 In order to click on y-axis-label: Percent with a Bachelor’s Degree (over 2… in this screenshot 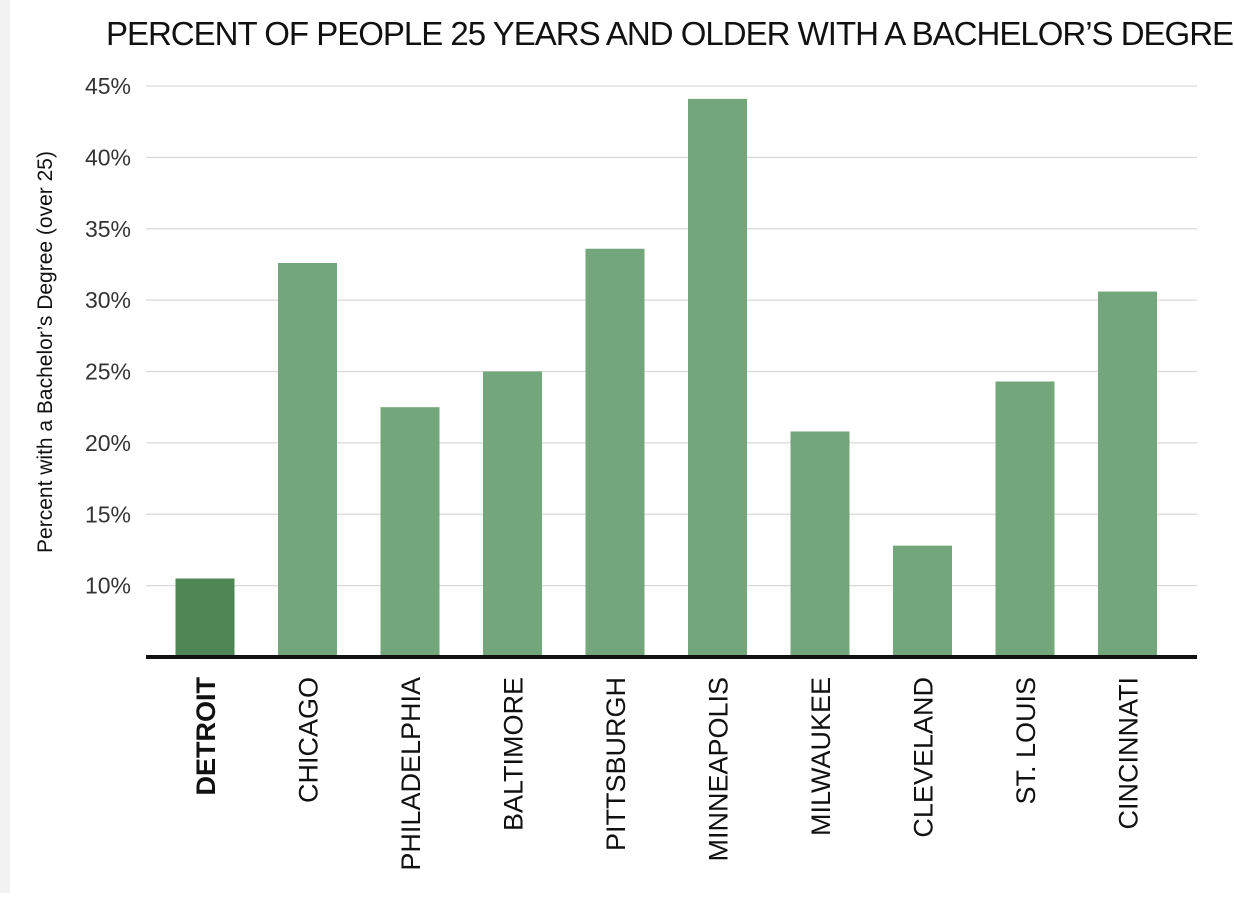, I will do `click(45, 352)`.